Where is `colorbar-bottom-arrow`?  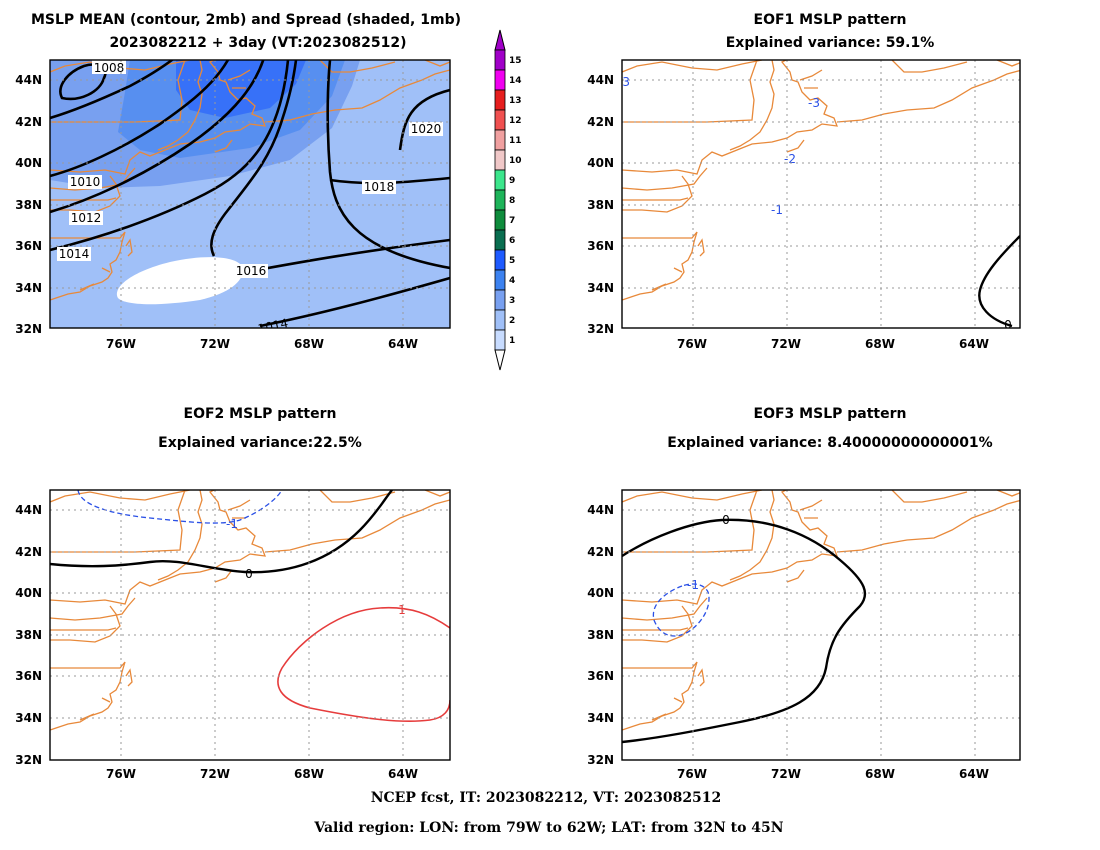
colorbar-bottom-arrow is located at coordinates (500, 360).